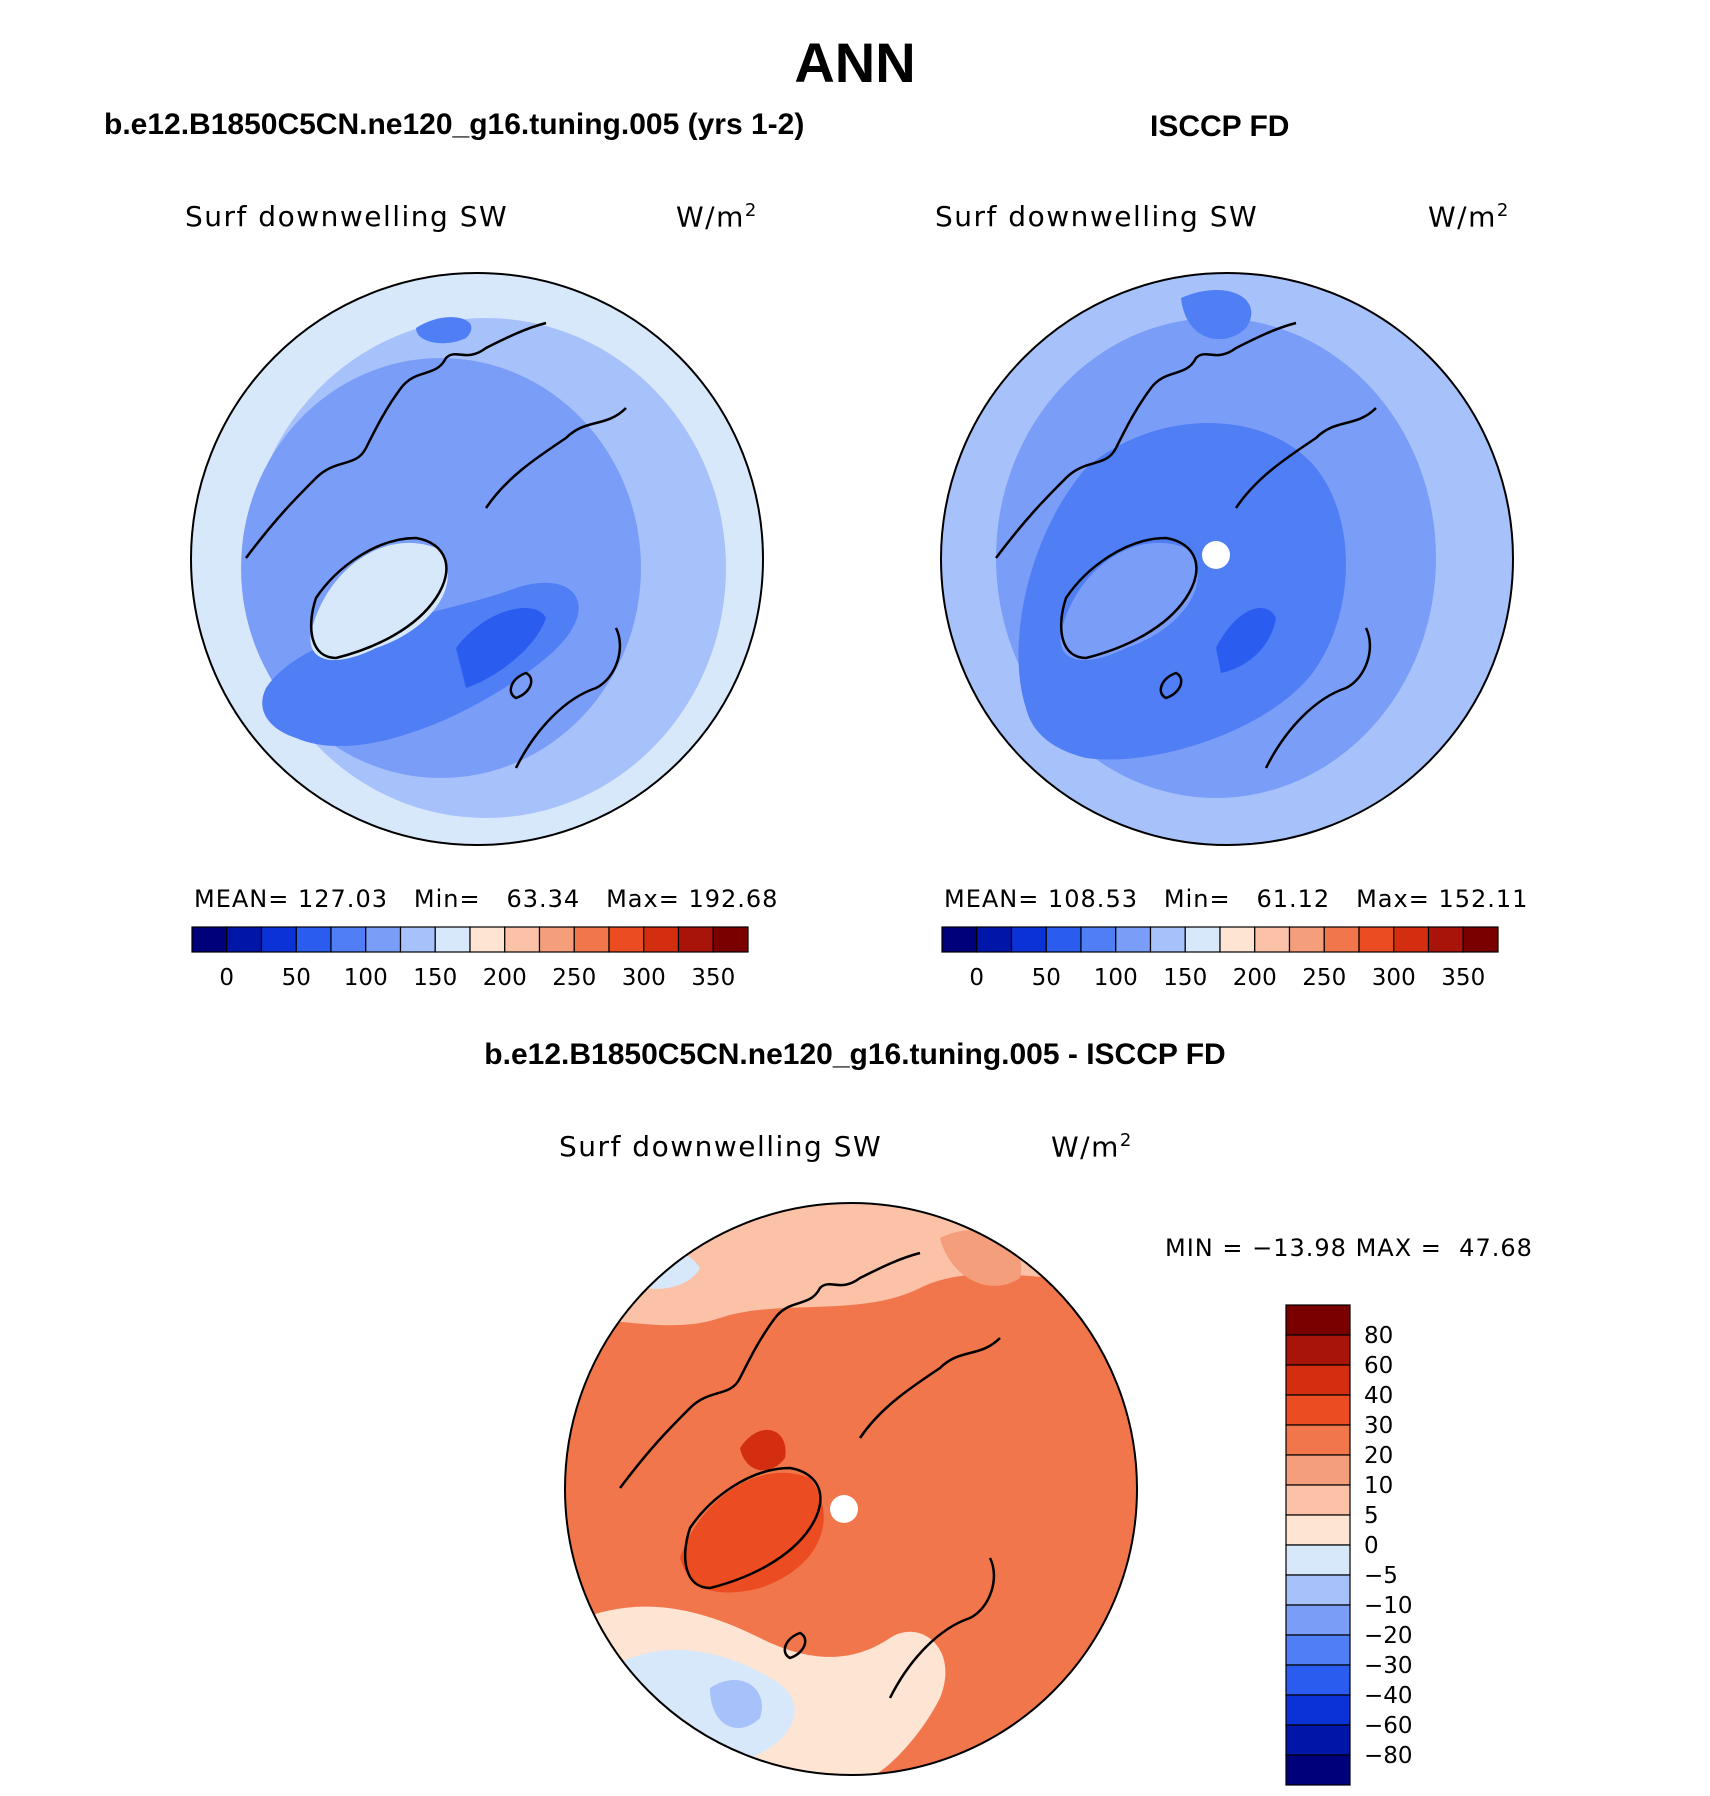 The image size is (1710, 1796). Describe the element at coordinates (717, 217) in the screenshot. I see `model-units-label: W/m2` at that location.